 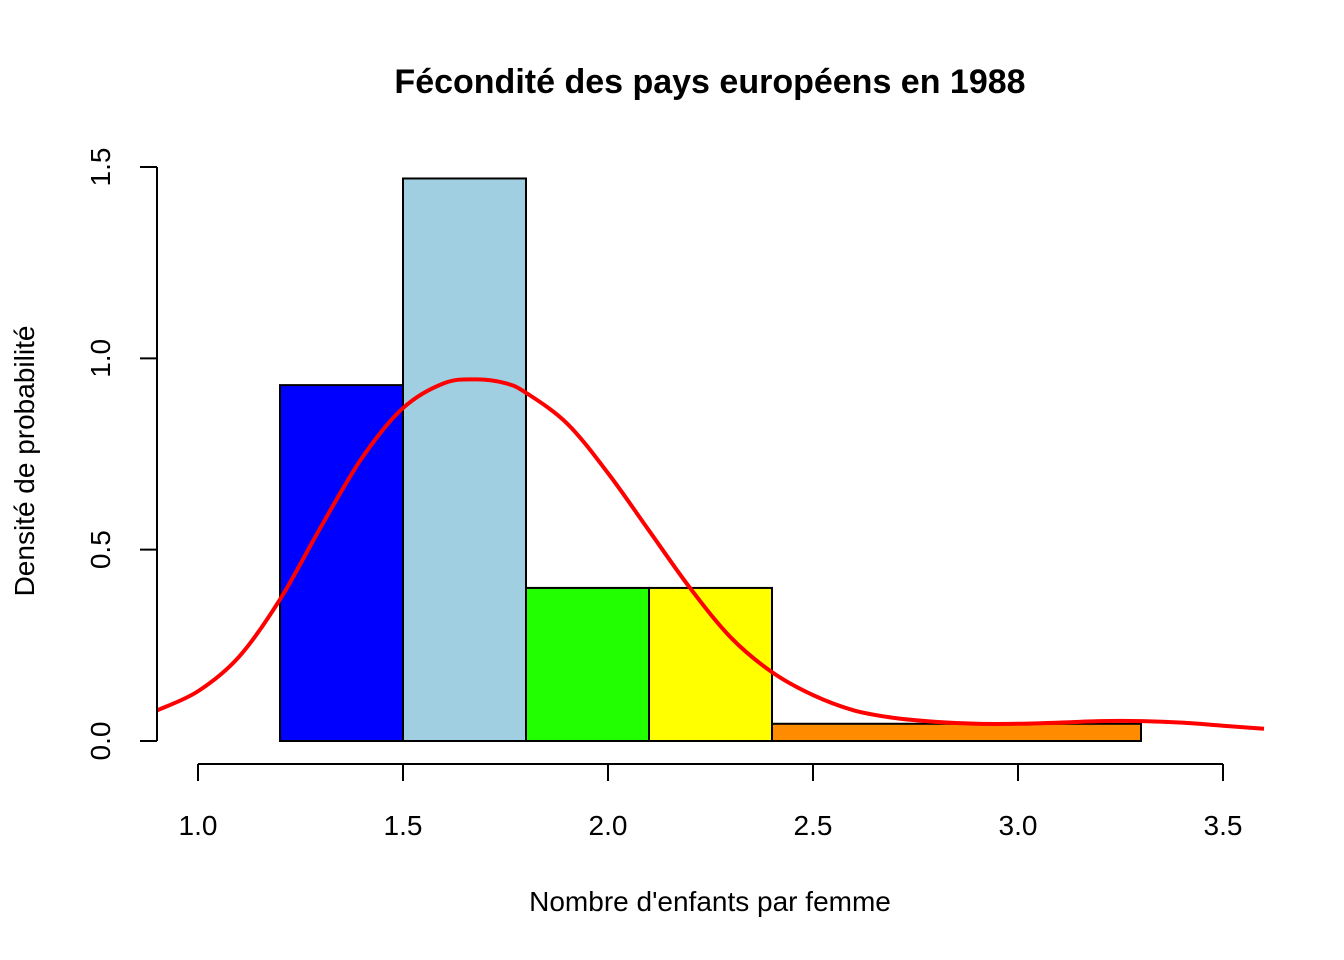 What do you see at coordinates (709, 82) in the screenshot?
I see `chart-title: Fécondité des pays européens en 1988` at bounding box center [709, 82].